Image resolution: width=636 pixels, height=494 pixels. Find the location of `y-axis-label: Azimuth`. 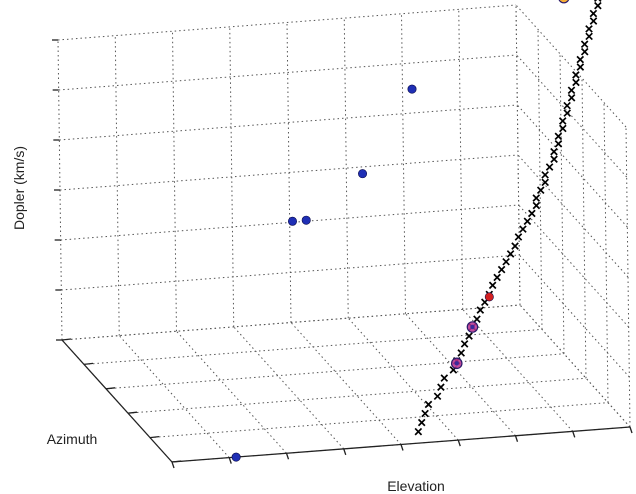

y-axis-label: Azimuth is located at coordinates (72, 439).